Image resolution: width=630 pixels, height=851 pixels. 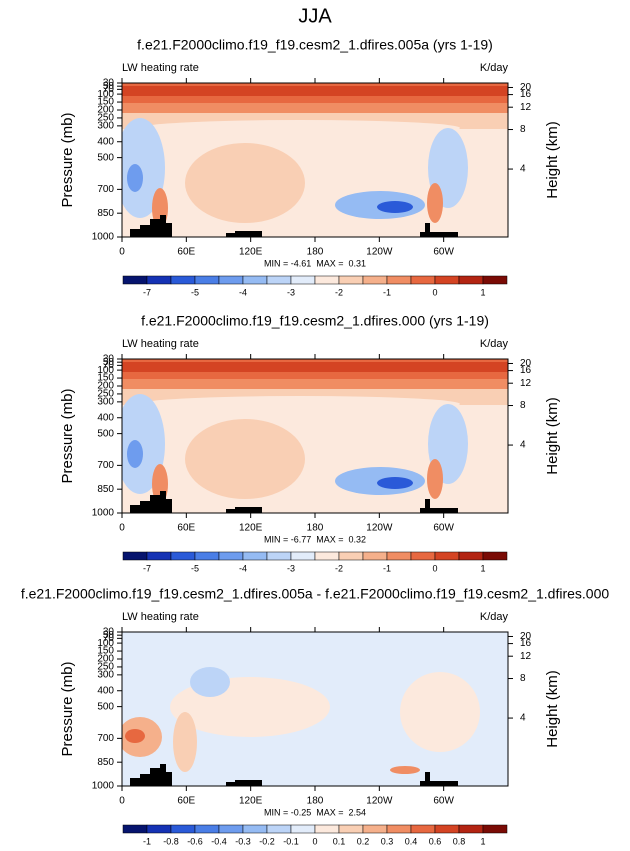 I want to click on colorbar-label: -2, so click(x=339, y=292).